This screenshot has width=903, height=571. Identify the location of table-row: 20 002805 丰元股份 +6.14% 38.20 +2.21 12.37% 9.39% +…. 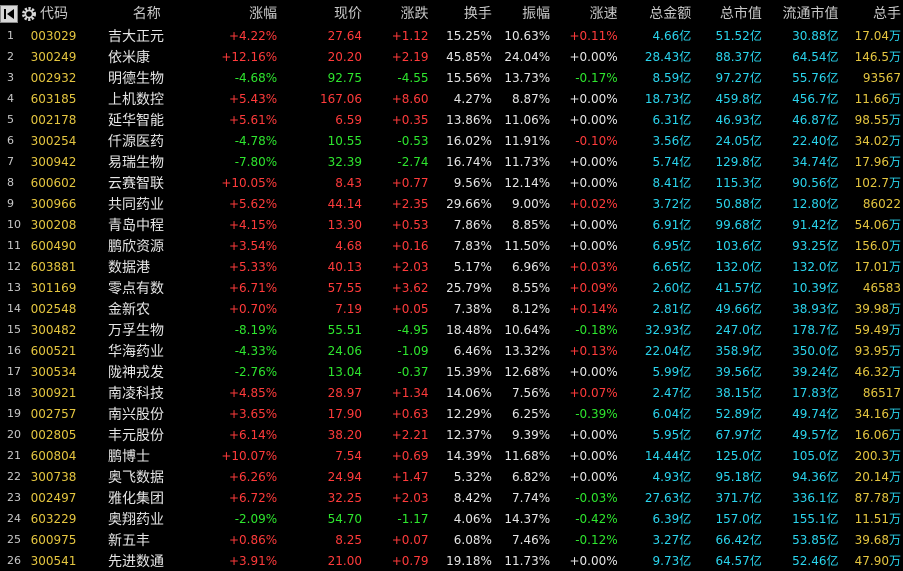
(451, 434).